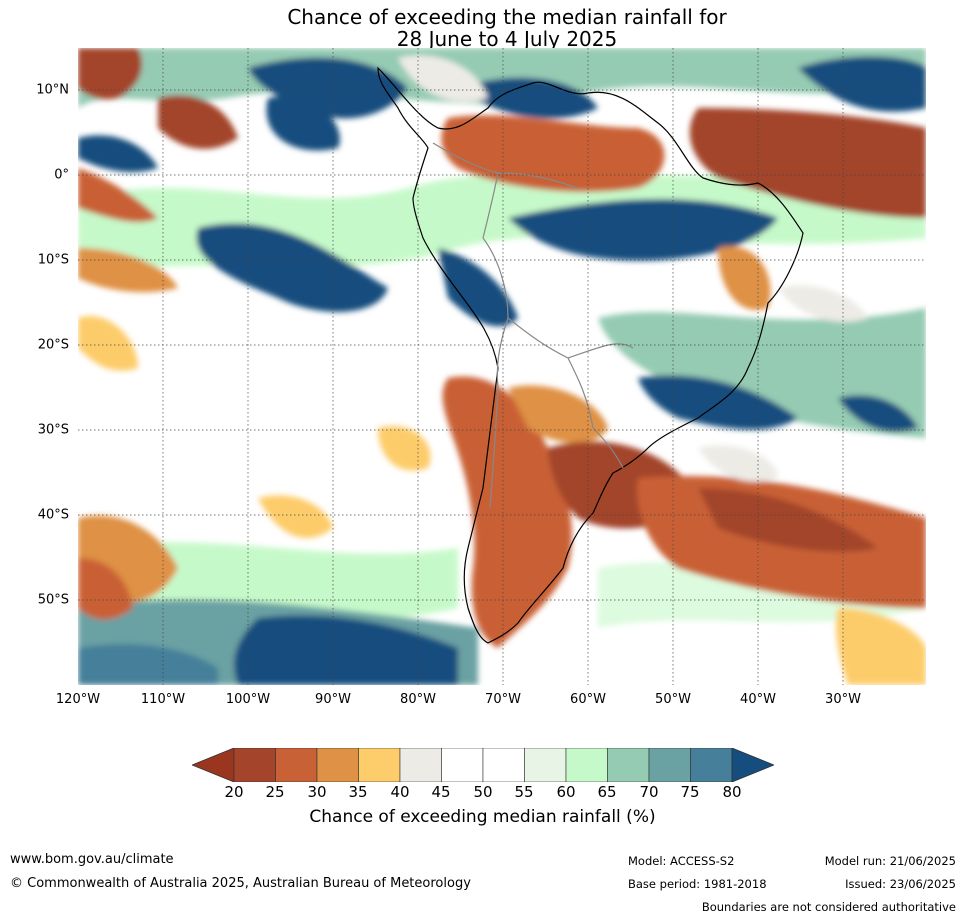 The height and width of the screenshot is (919, 965). What do you see at coordinates (900, 884) in the screenshot?
I see `issued-date: Issued: 23/06/2025` at bounding box center [900, 884].